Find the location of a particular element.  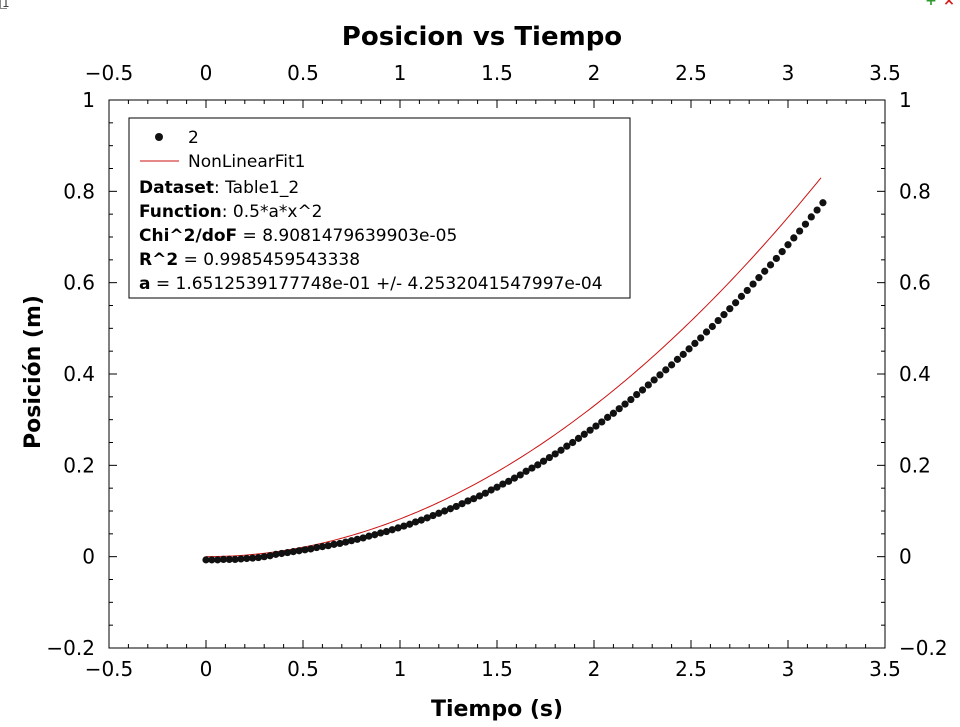

x-axis-label: Tiempo (s) is located at coordinates (497, 709).